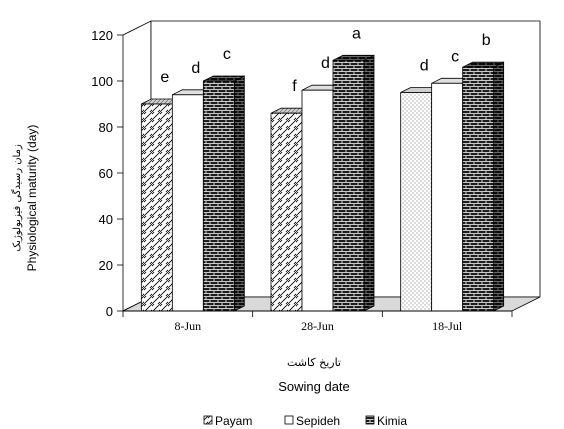 This screenshot has height=429, width=564. Describe the element at coordinates (106, 127) in the screenshot. I see `y-tick-label: 80` at that location.